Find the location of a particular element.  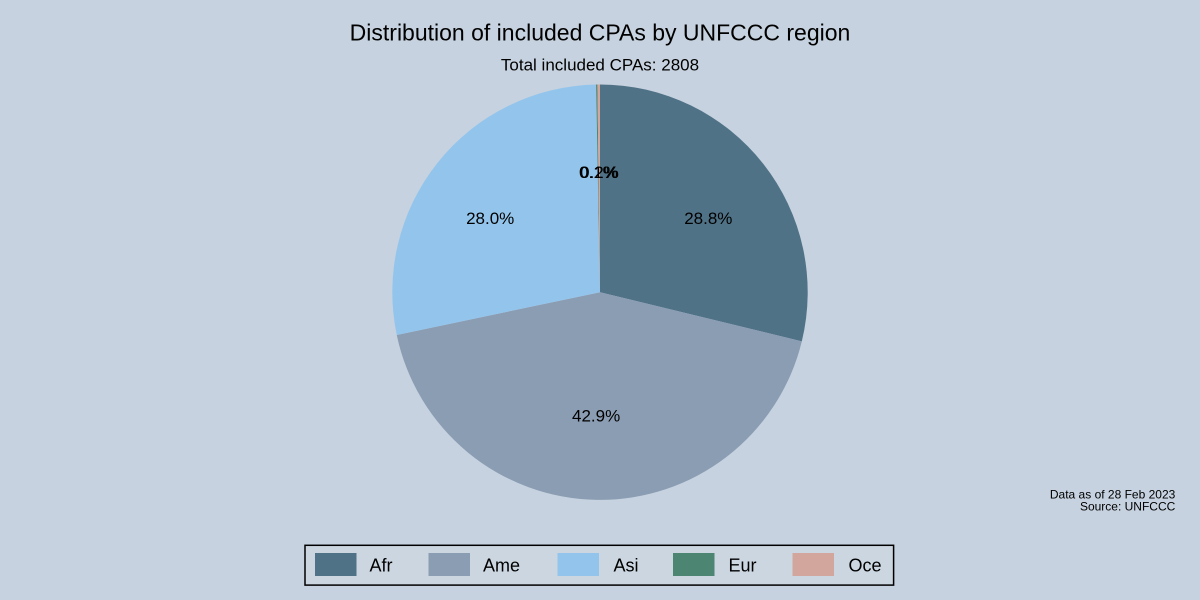

svg-text: 42.9% is located at coordinates (596, 415).